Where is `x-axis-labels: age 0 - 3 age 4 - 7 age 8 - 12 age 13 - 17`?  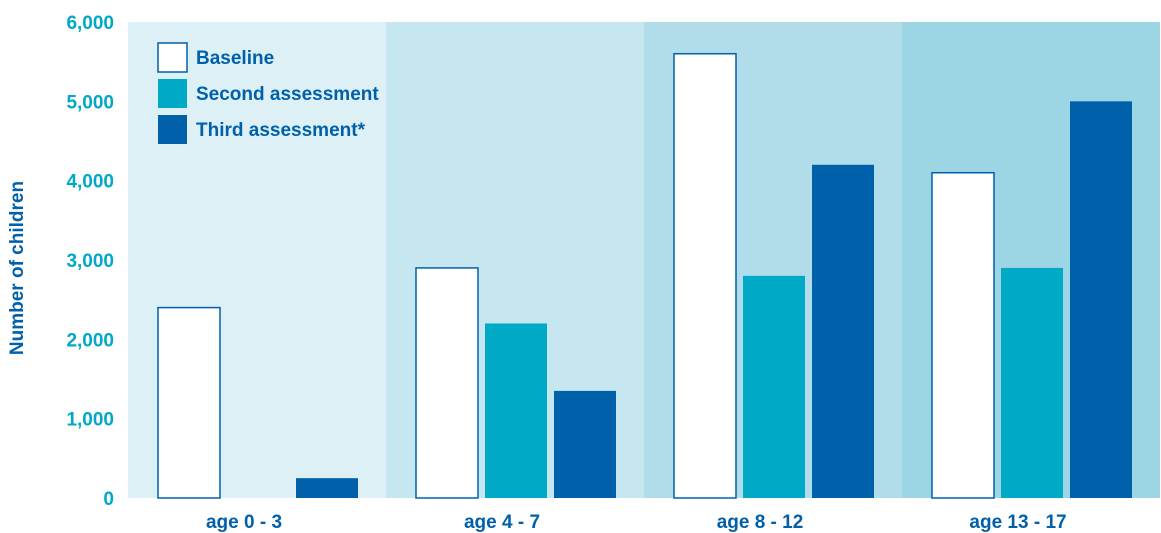 x-axis-labels: age 0 - 3 age 4 - 7 age 8 - 12 age 13 - 17 is located at coordinates (636, 522).